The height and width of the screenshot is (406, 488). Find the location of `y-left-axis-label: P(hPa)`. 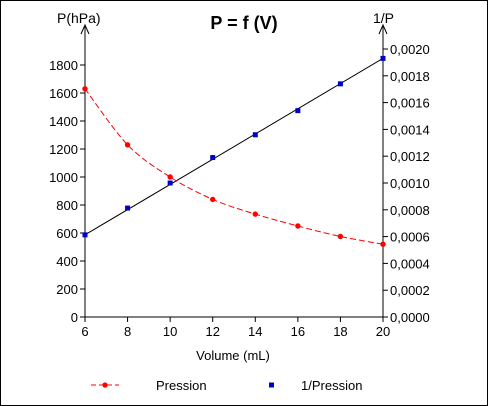

y-left-axis-label: P(hPa) is located at coordinates (79, 18).